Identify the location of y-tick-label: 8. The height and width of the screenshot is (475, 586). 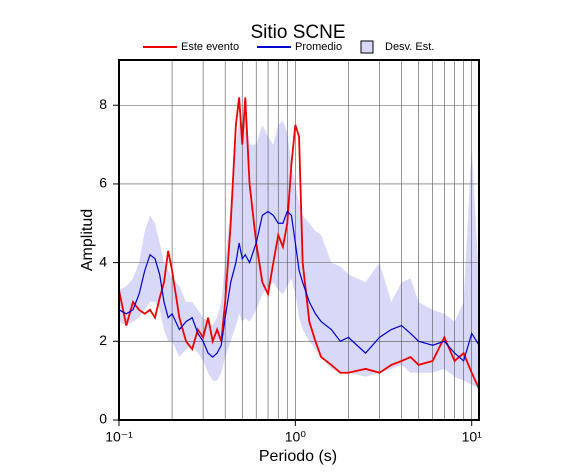
(103, 104).